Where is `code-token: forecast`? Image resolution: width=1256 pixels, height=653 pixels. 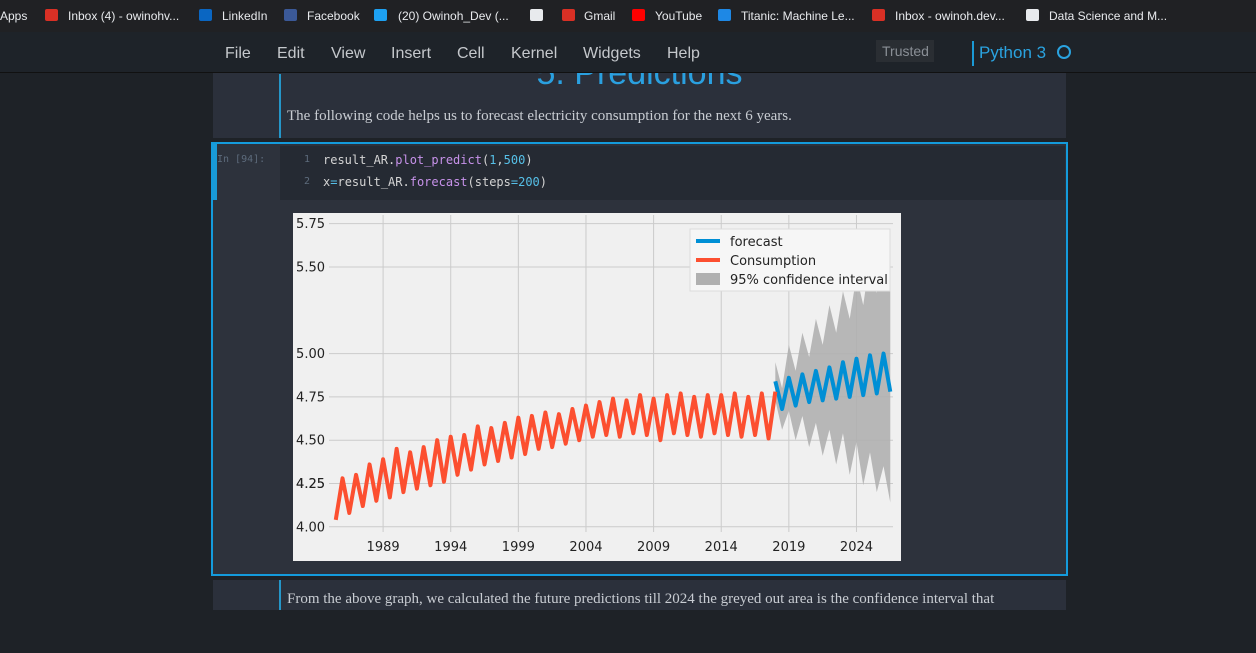 code-token: forecast is located at coordinates (438, 182).